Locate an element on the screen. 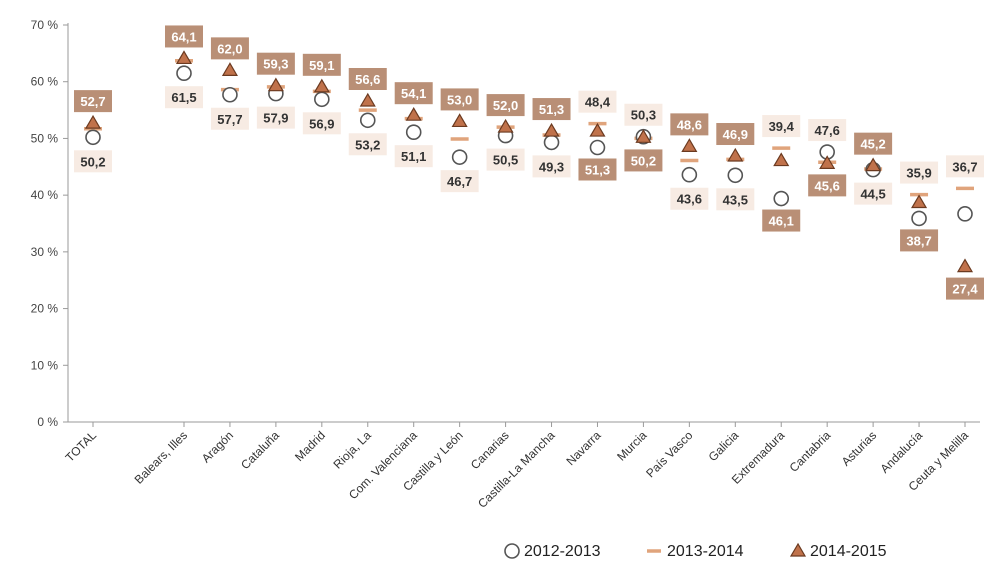 This screenshot has height=571, width=988. x-tick-label: Andalucía is located at coordinates (902, 452).